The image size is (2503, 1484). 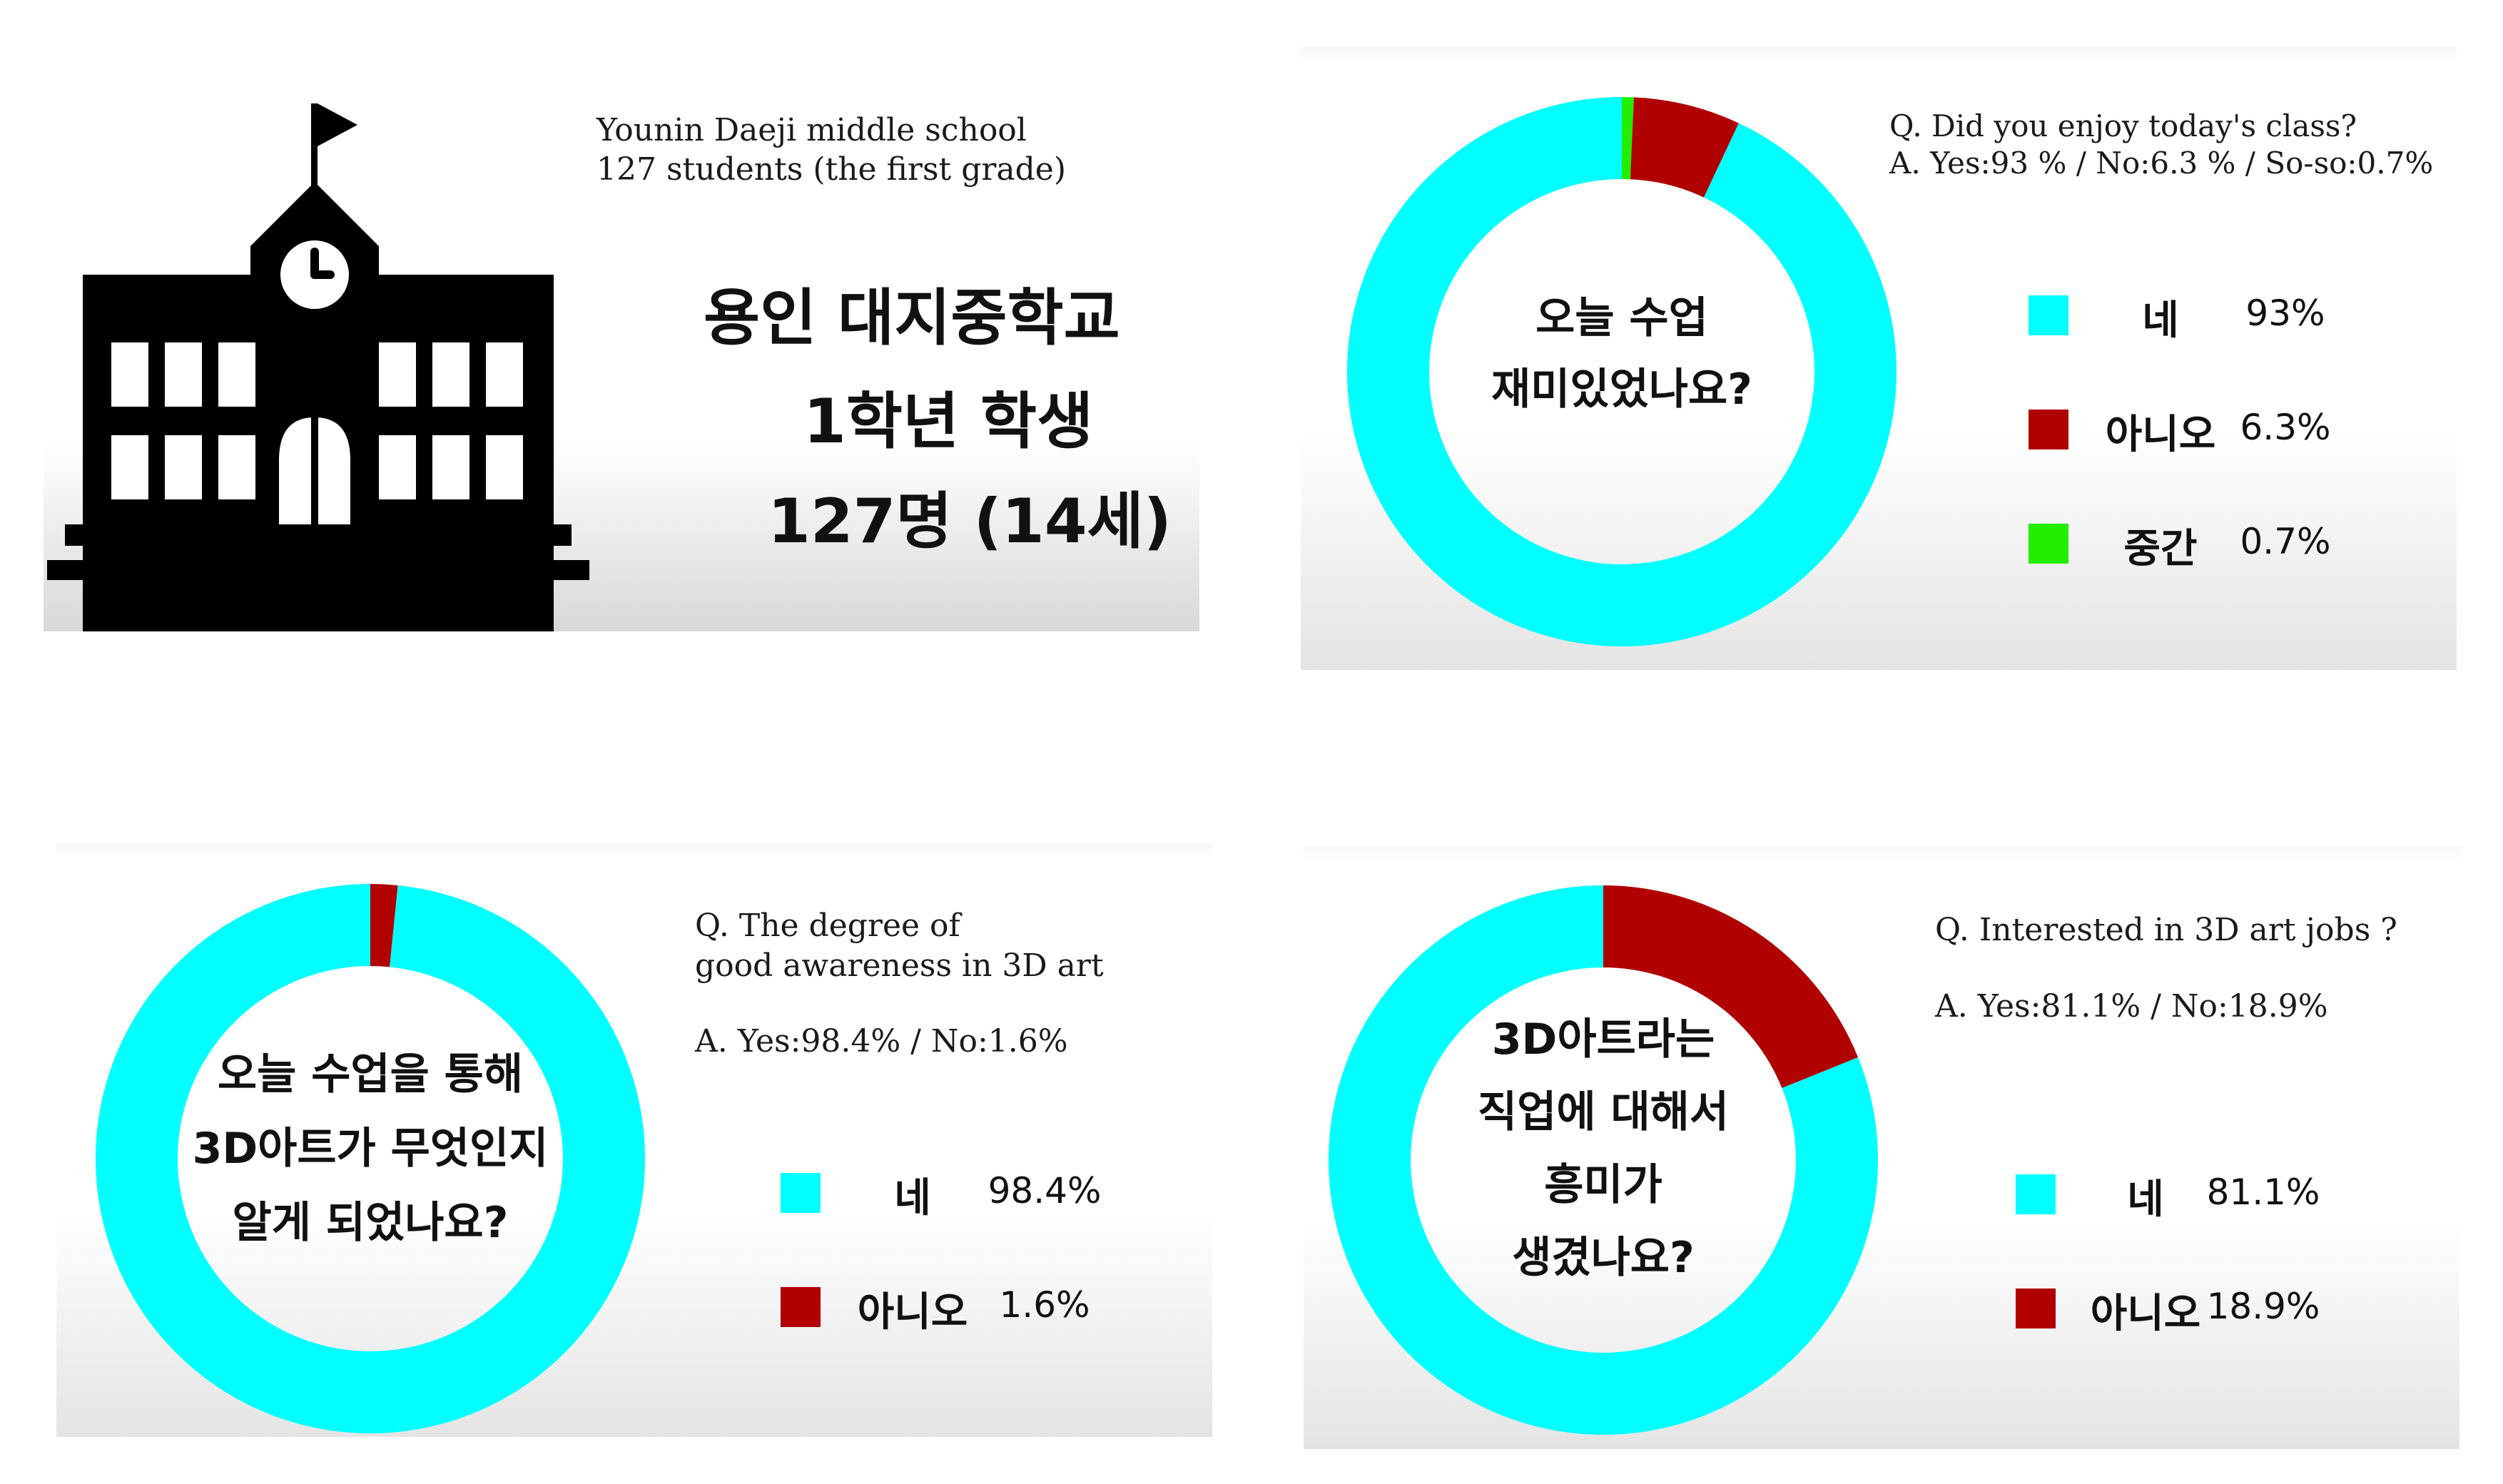 What do you see at coordinates (970, 521) in the screenshot?
I see `student-count-ko: 127명 (14세)` at bounding box center [970, 521].